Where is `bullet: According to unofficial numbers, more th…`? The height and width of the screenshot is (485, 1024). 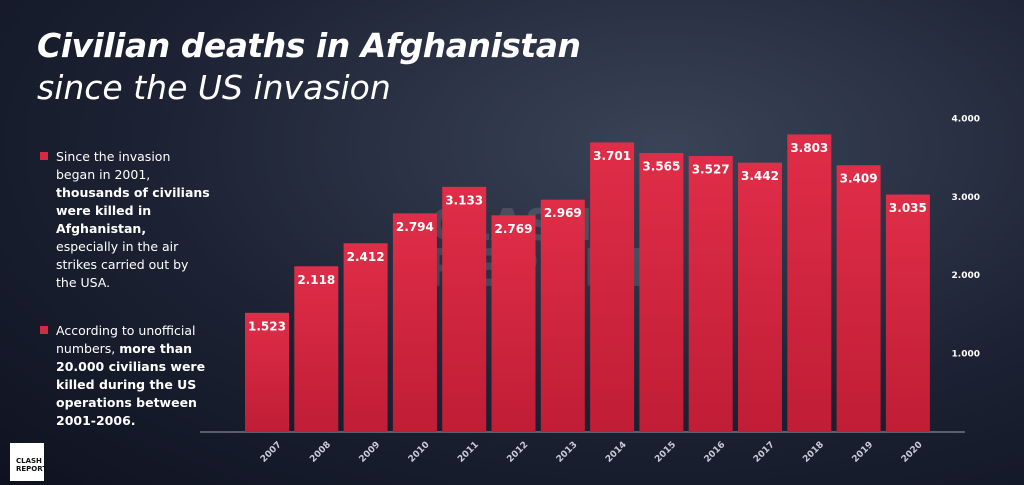
bullet: According to unofficial numbers, more th… is located at coordinates (125, 376).